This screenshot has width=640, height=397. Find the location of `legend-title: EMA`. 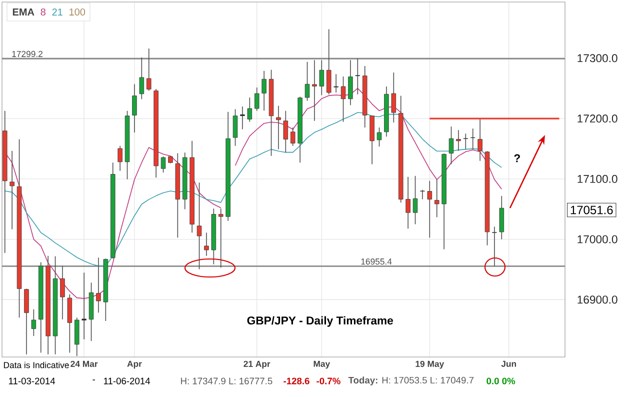

legend-title: EMA is located at coordinates (23, 12).